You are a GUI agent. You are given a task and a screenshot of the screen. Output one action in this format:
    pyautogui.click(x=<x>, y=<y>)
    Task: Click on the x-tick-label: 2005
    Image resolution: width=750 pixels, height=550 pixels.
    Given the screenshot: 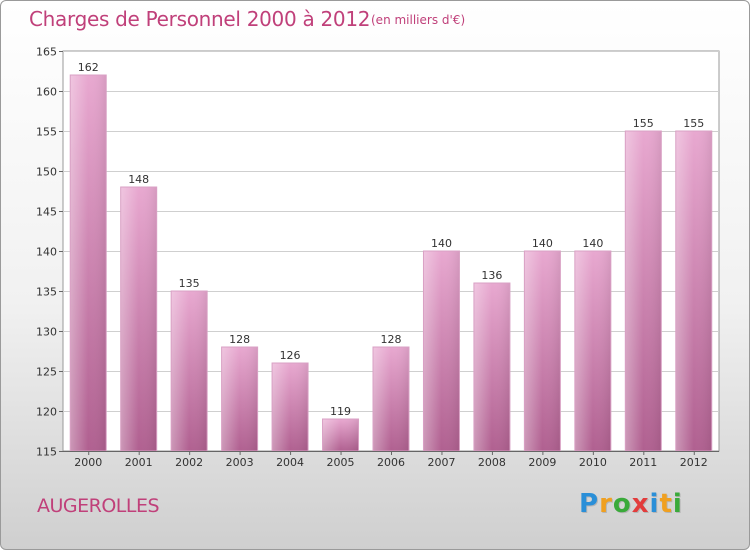 What is the action you would take?
    pyautogui.click(x=341, y=462)
    